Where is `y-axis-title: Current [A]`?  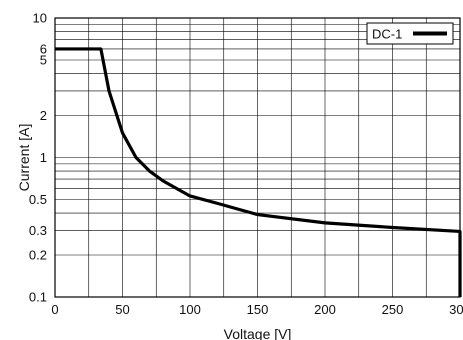
y-axis-title: Current [A] is located at coordinates (24, 158).